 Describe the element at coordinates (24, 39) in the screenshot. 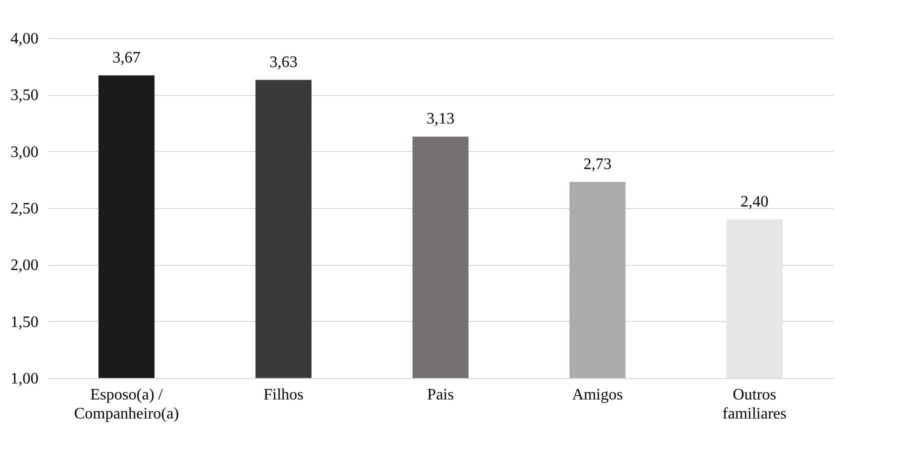

I see `y-tick-label: 4,00` at that location.